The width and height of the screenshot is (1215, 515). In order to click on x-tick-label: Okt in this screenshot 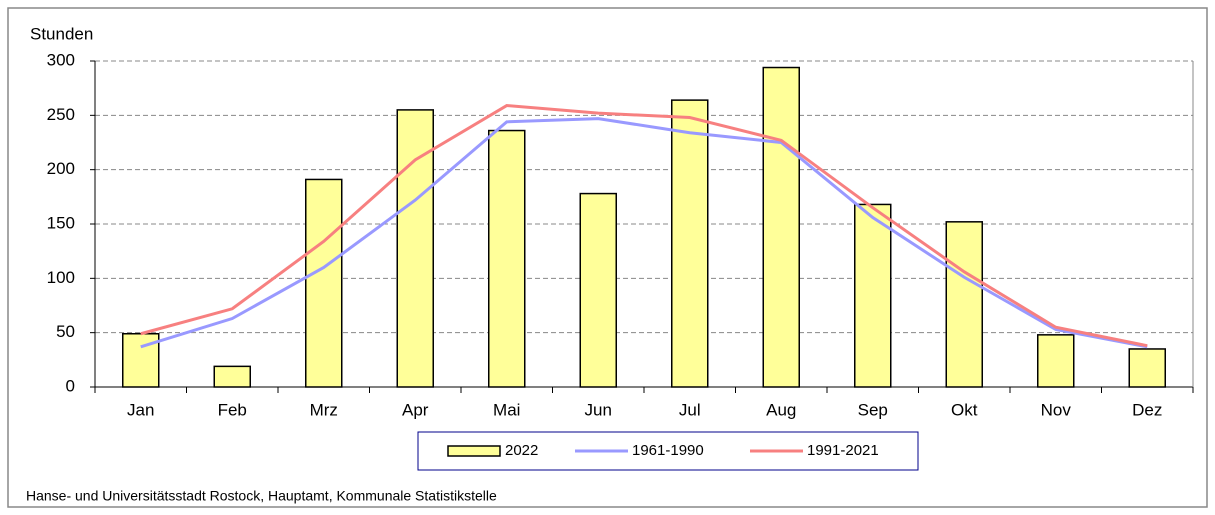, I will do `click(964, 409)`.